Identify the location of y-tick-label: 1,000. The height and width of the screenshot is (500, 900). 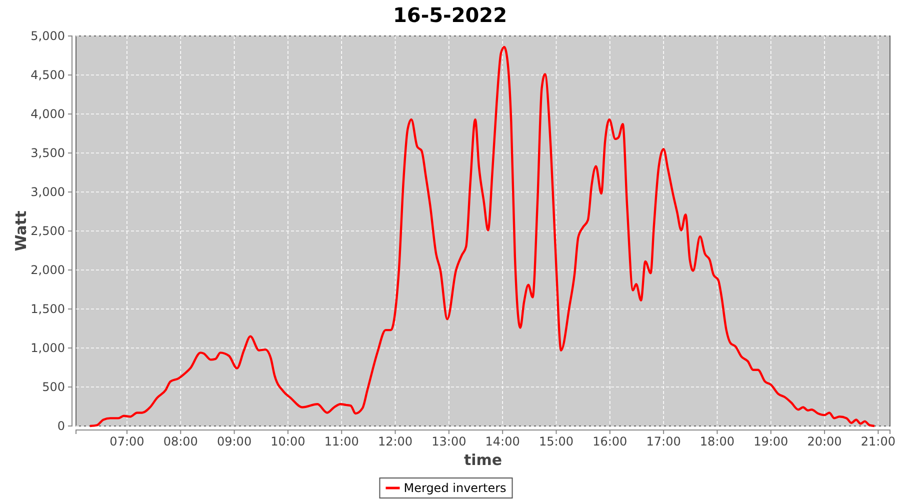
(47, 347).